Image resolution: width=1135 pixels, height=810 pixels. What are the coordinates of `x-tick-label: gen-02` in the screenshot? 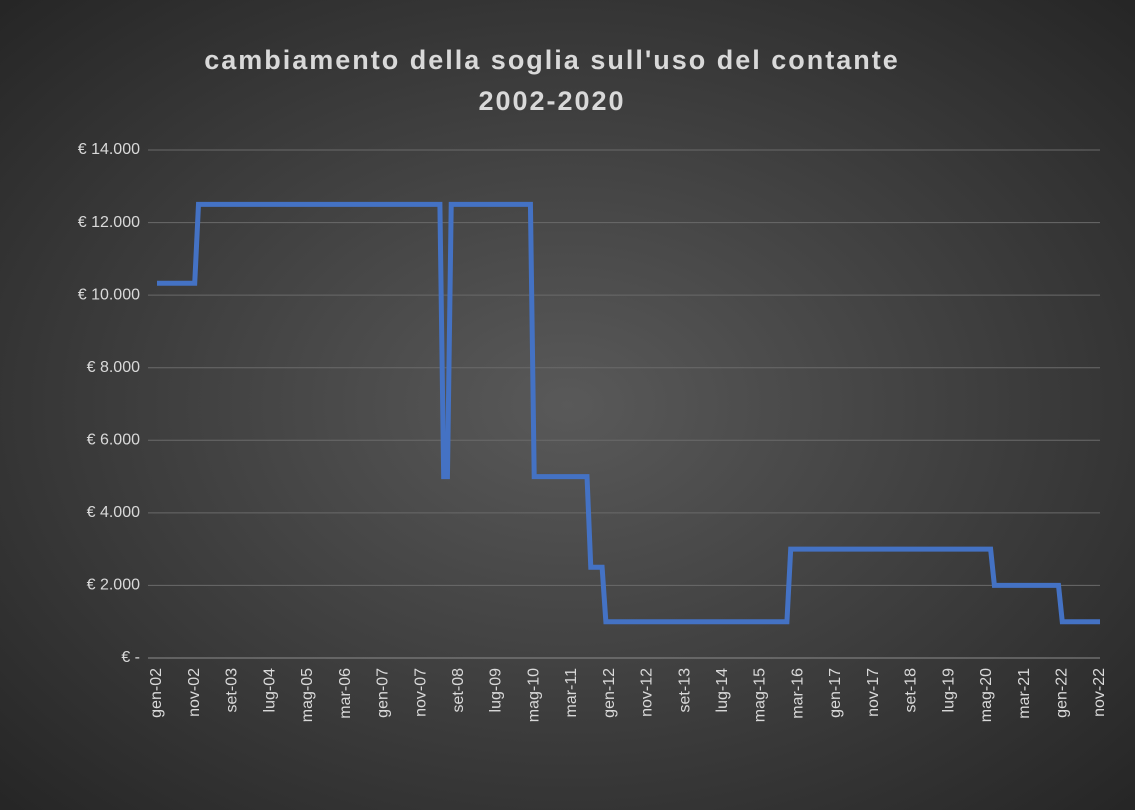 It's located at (156, 693).